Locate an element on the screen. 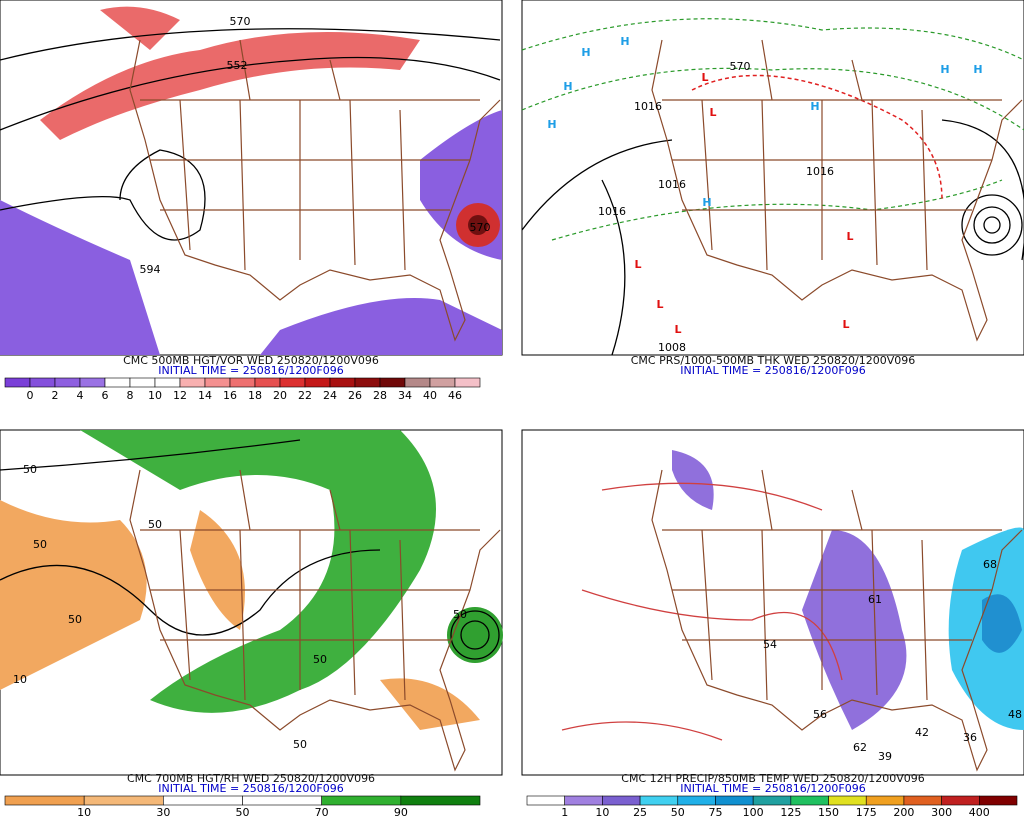  colorbar-label: 6 is located at coordinates (105, 395).